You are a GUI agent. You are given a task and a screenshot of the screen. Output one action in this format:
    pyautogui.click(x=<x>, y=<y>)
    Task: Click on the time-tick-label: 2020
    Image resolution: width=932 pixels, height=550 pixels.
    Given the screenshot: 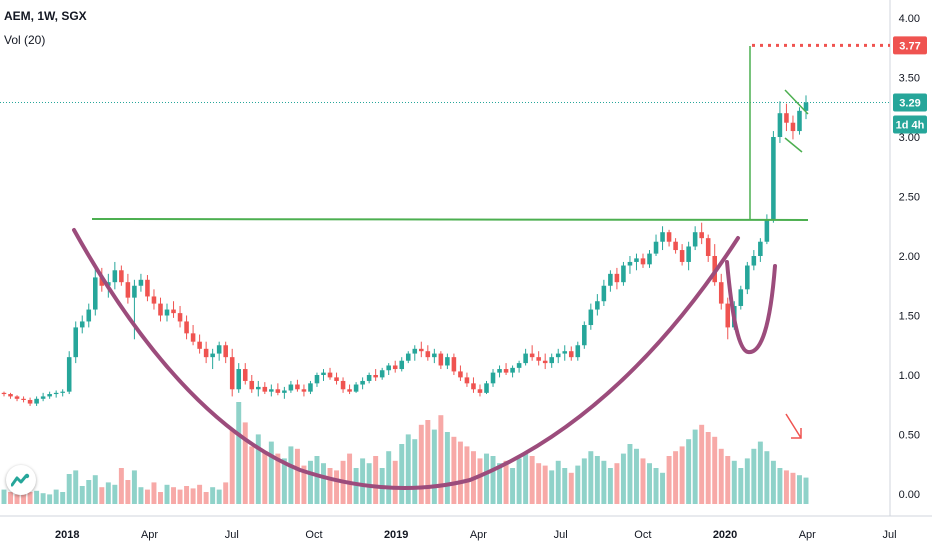 What is the action you would take?
    pyautogui.click(x=725, y=535)
    